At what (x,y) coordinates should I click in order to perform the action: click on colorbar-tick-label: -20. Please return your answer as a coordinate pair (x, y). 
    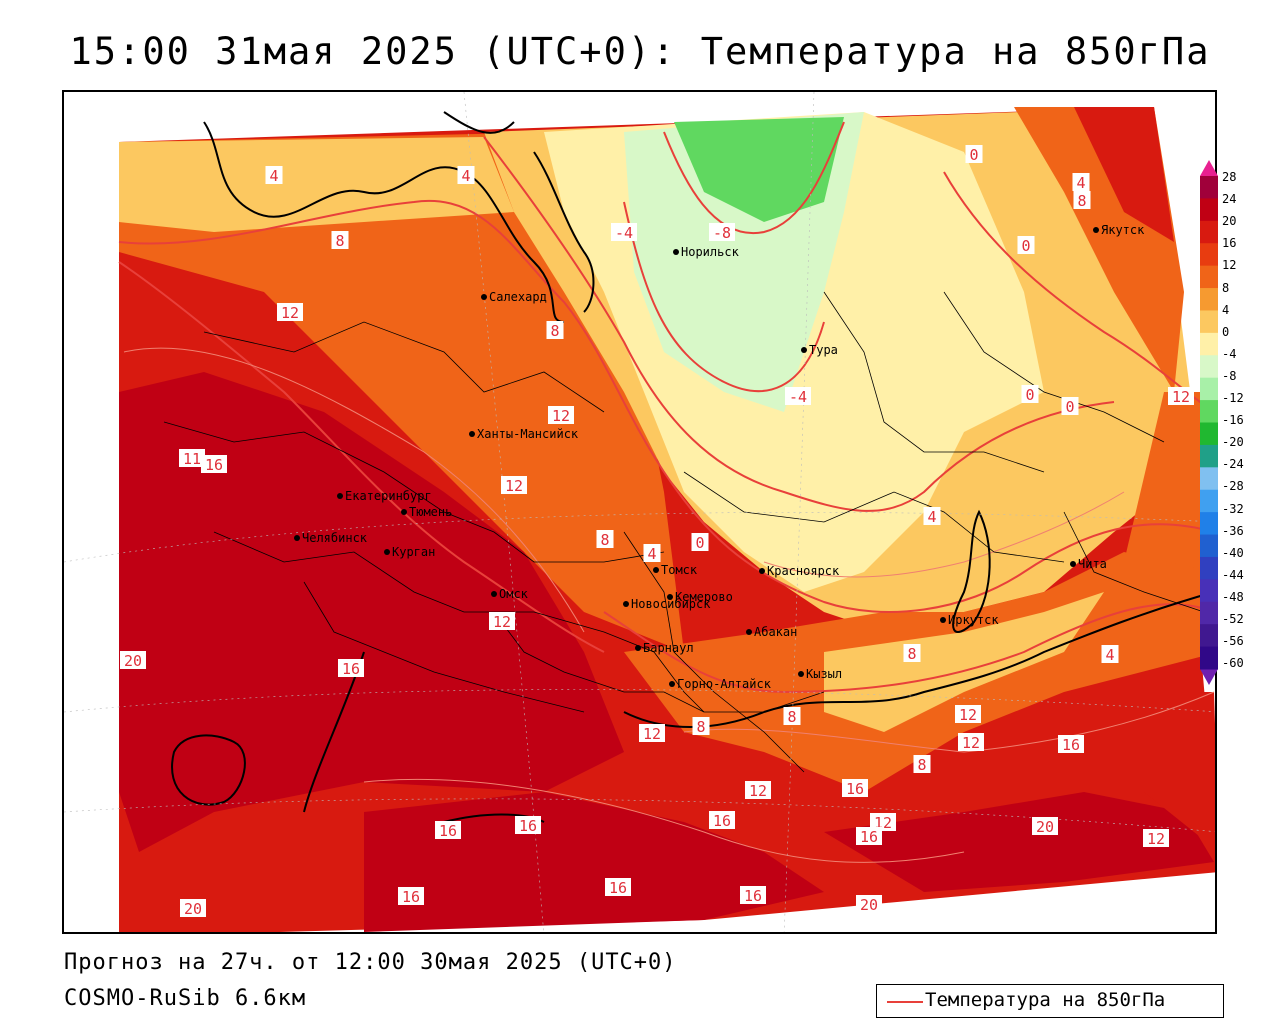
    Looking at the image, I should click on (1233, 442).